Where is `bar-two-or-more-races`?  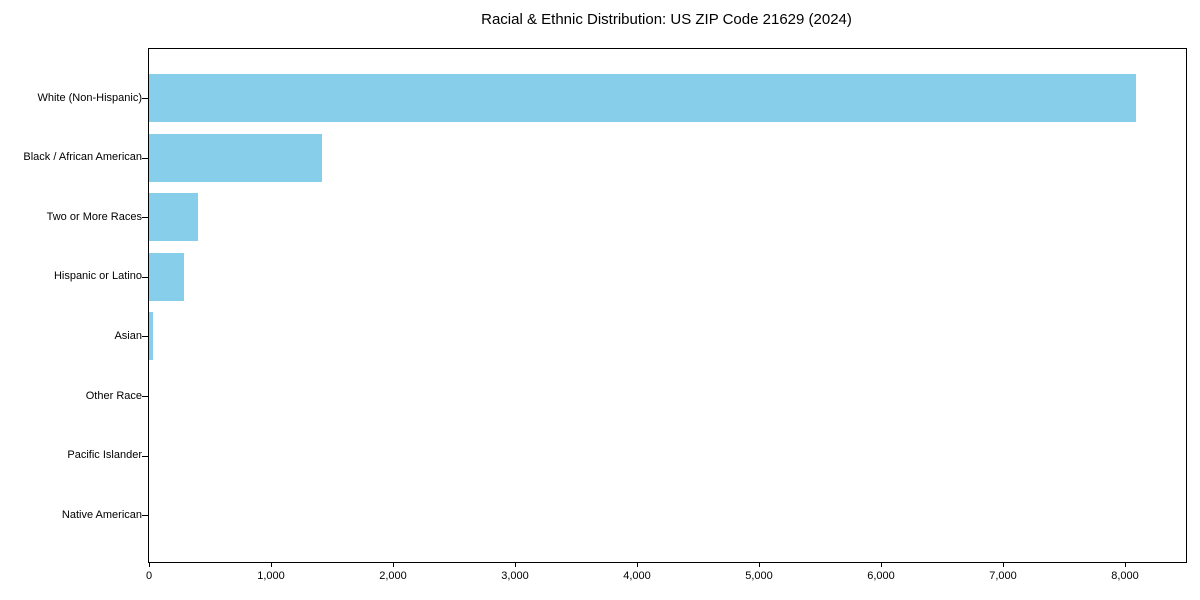
bar-two-or-more-races is located at coordinates (174, 217).